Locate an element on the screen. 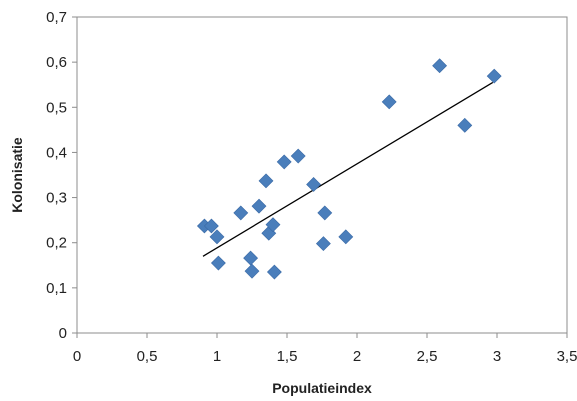 This screenshot has width=577, height=401. y-tick-label: 0,7 is located at coordinates (56, 17).